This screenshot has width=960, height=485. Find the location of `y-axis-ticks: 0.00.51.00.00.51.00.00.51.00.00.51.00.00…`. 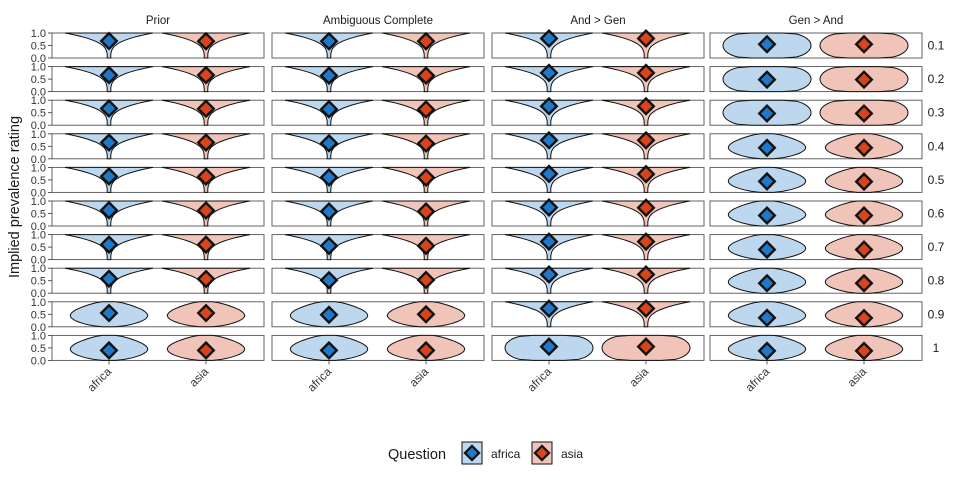

y-axis-ticks: 0.00.51.00.00.51.00.00.51.00.00.51.00.00… is located at coordinates (41, 197).